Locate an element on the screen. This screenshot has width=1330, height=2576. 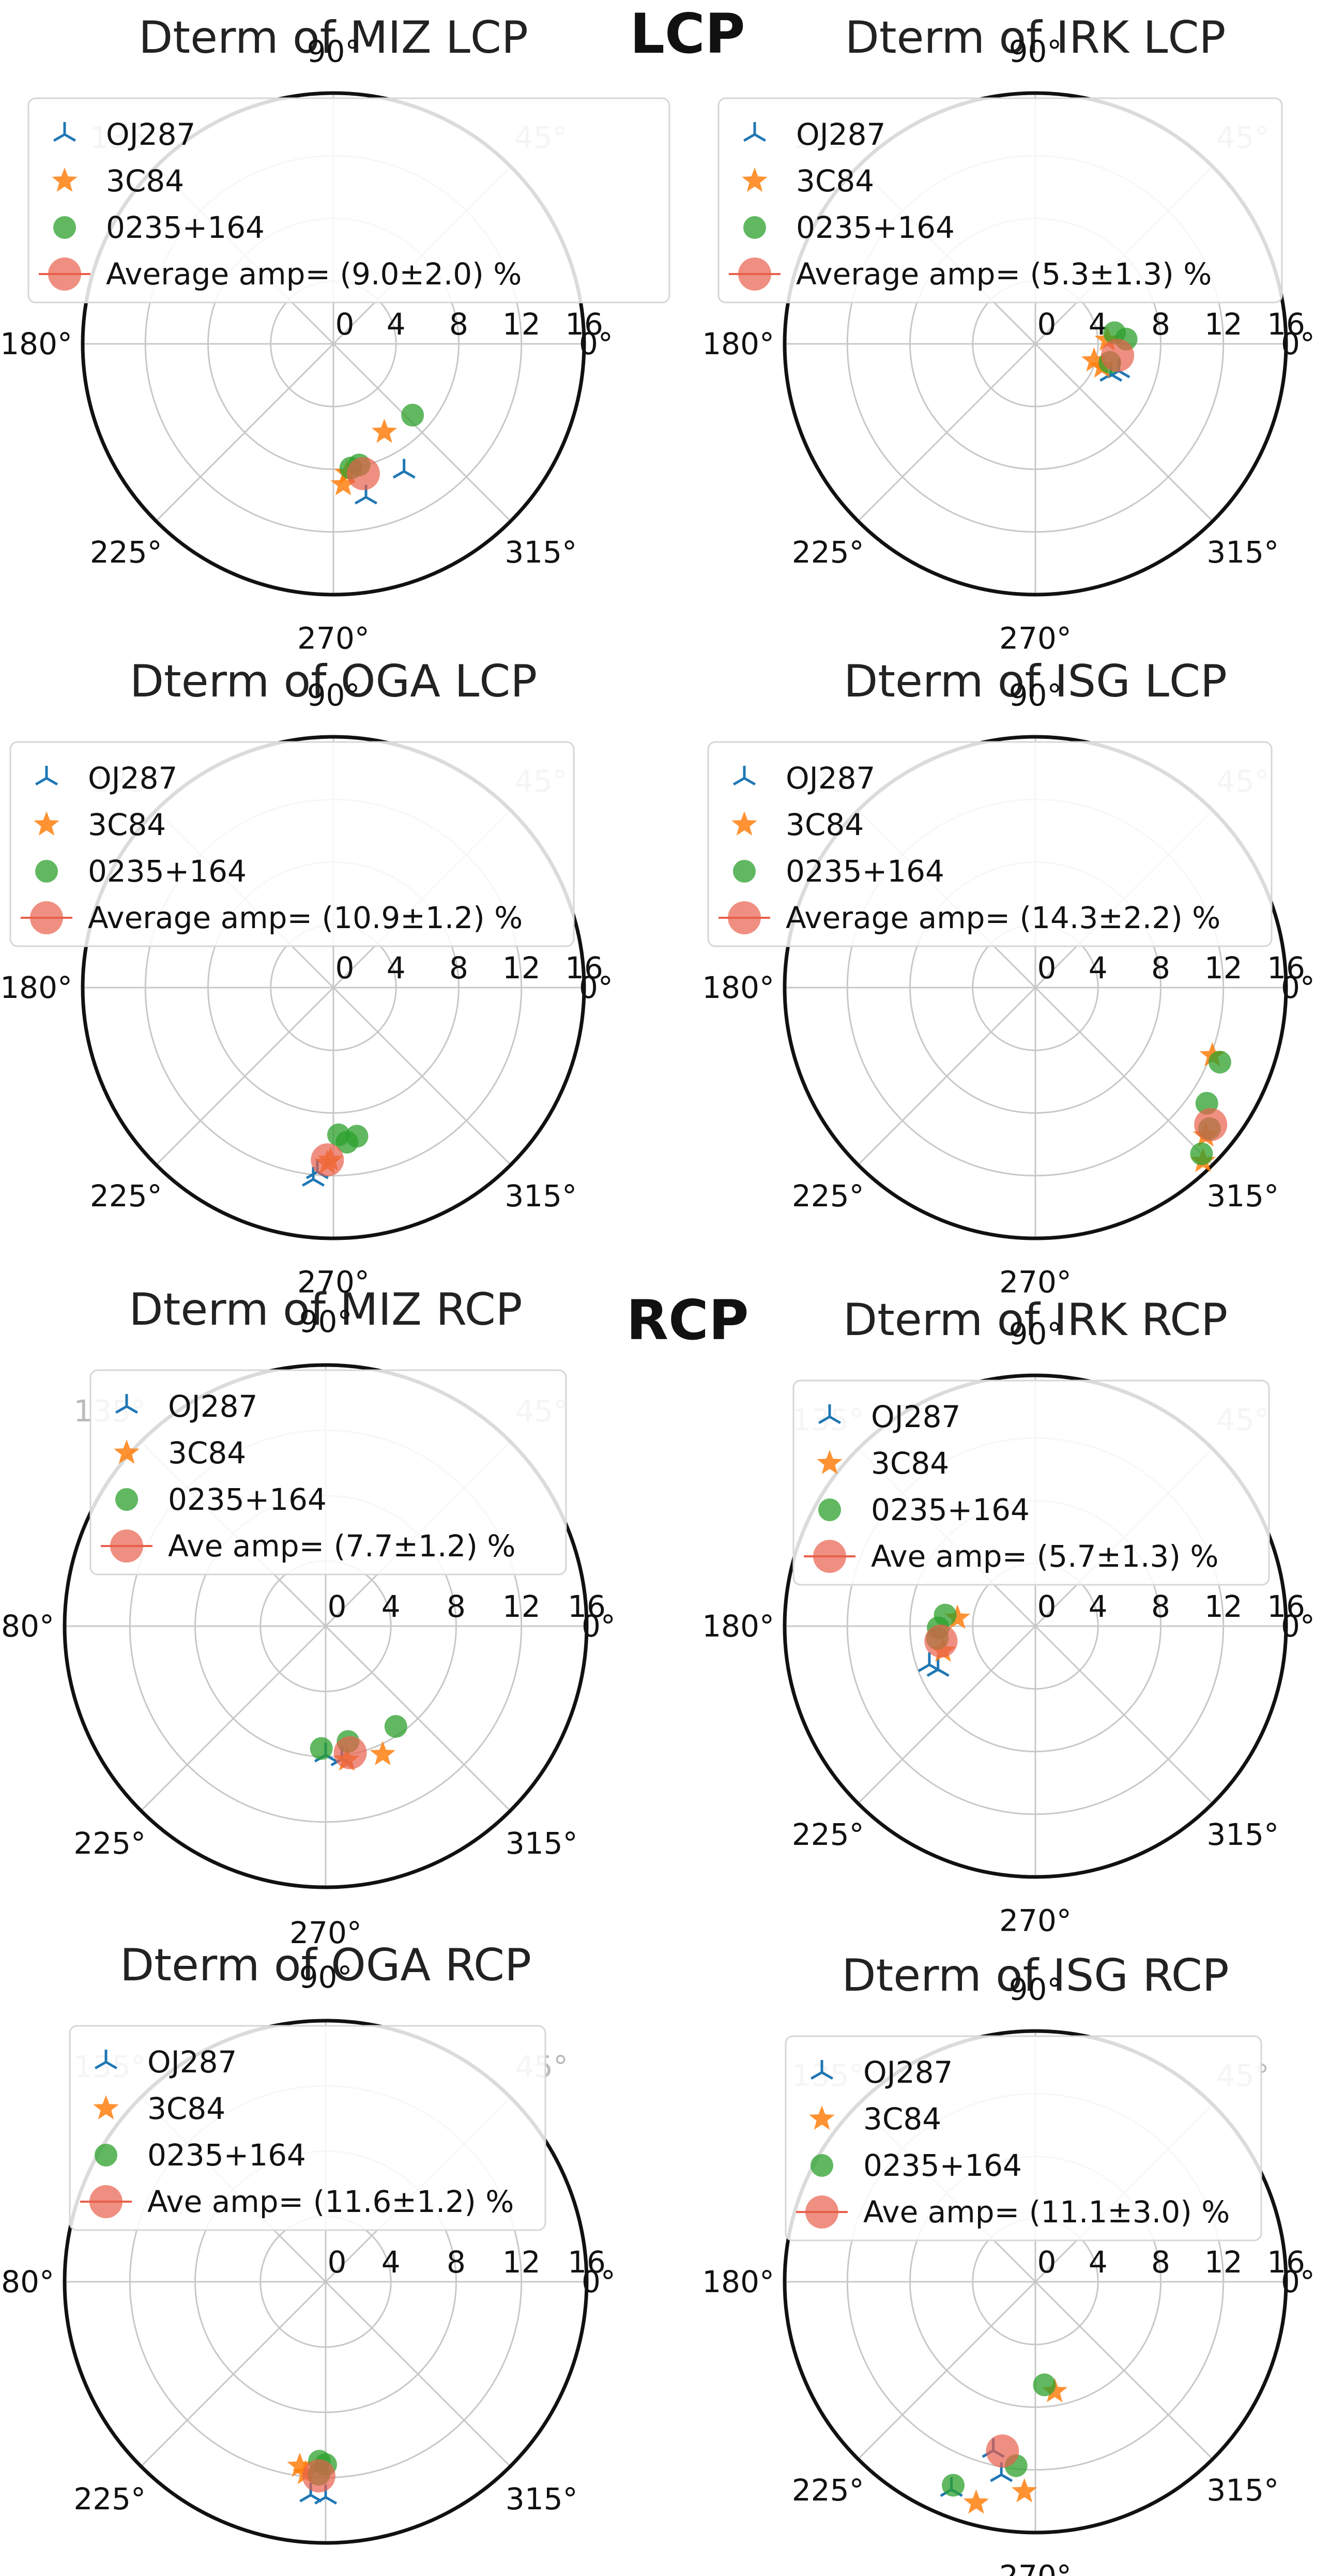
chart-title: Dterm of OGA RCP is located at coordinates (325, 1965).